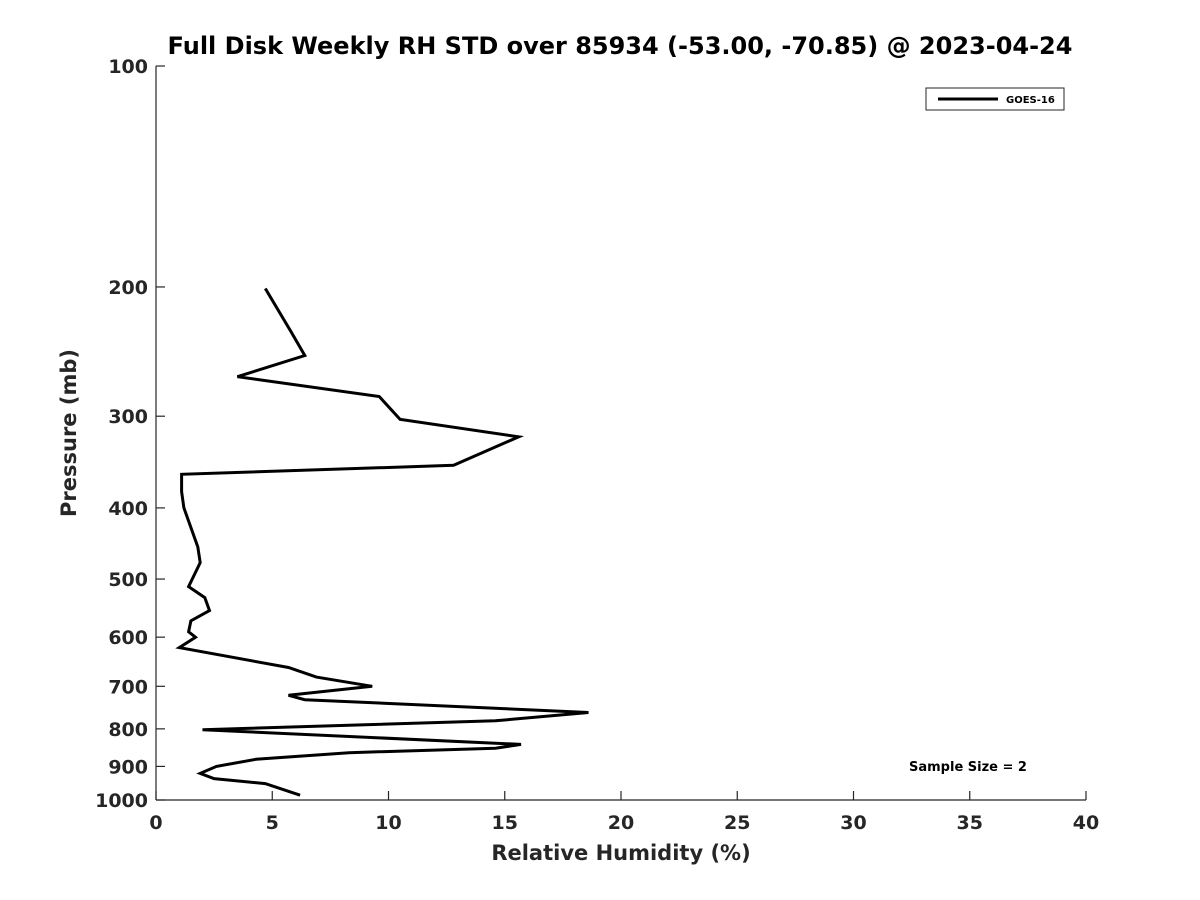  Describe the element at coordinates (1086, 823) in the screenshot. I see `x-tick-label: 40` at that location.